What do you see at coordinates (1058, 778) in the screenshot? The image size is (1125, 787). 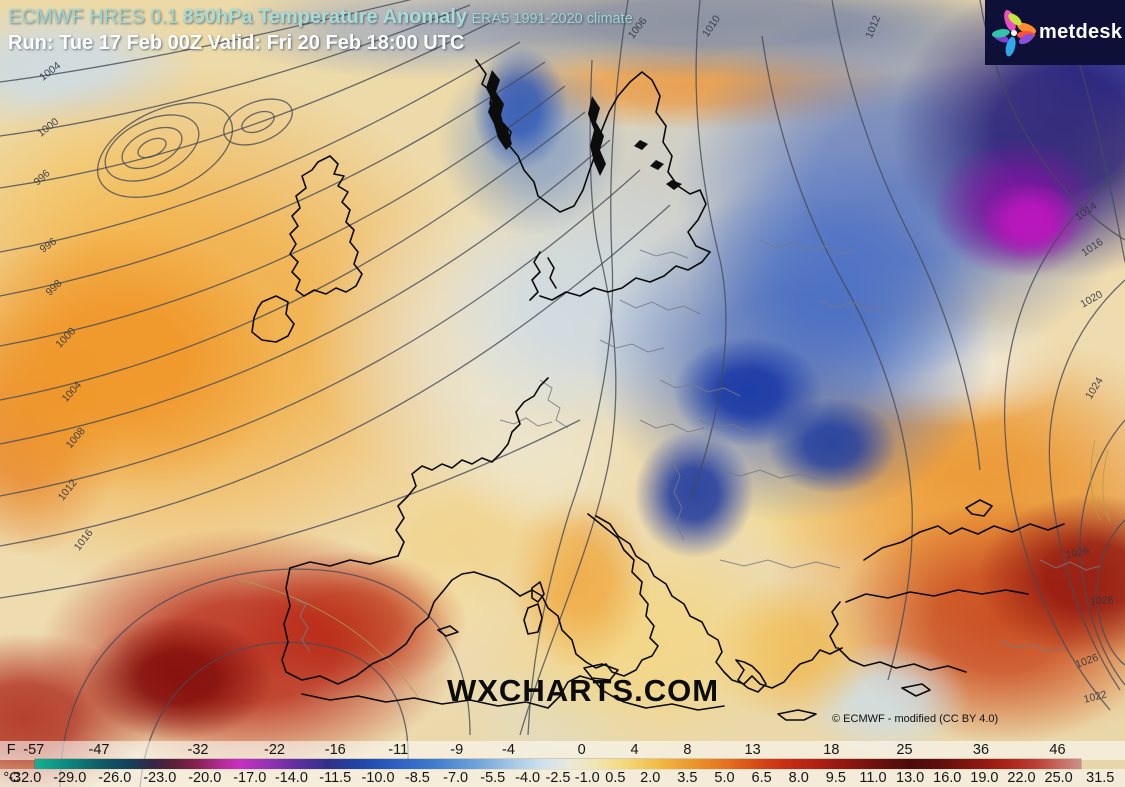 I see `celsius-tick: 25.0` at bounding box center [1058, 778].